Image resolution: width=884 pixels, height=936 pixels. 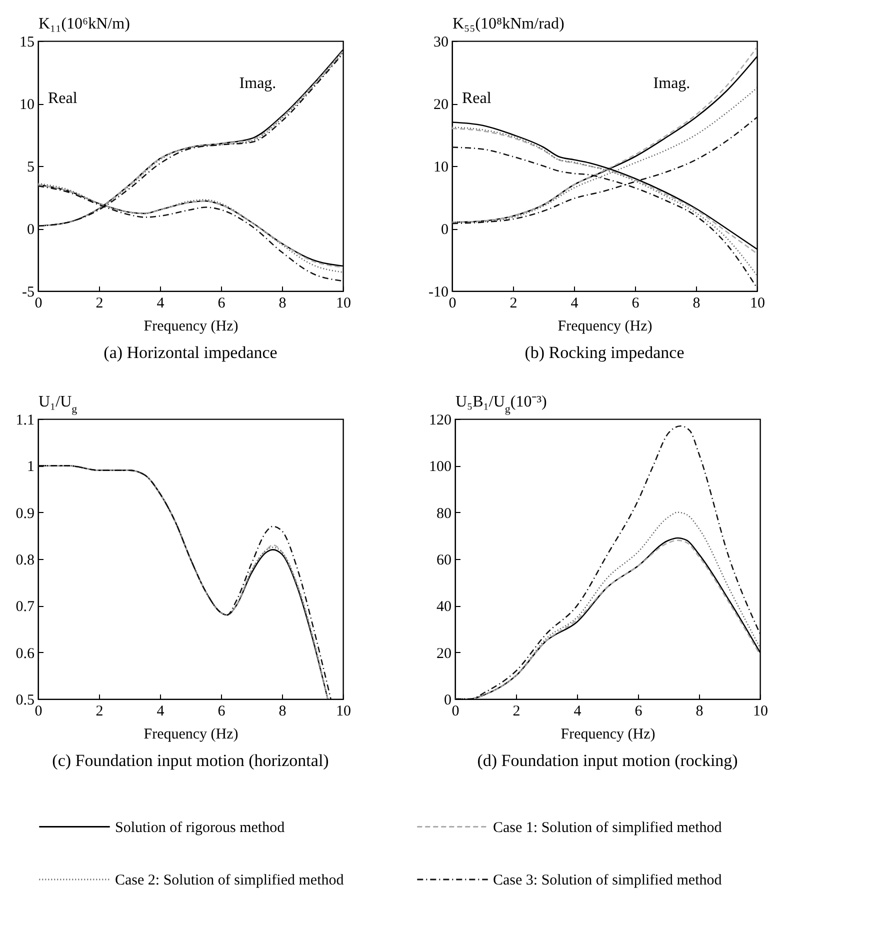 What do you see at coordinates (607, 760) in the screenshot?
I see `text: (d) Foundation input motion (rocking)` at bounding box center [607, 760].